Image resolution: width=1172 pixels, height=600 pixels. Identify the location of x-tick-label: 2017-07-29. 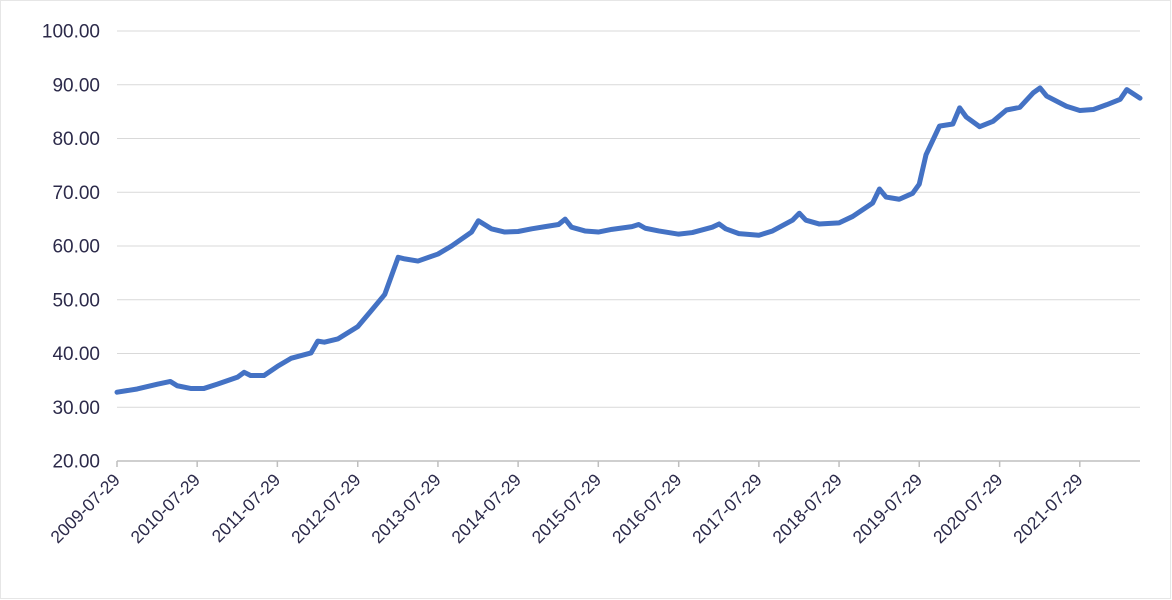
(726, 508).